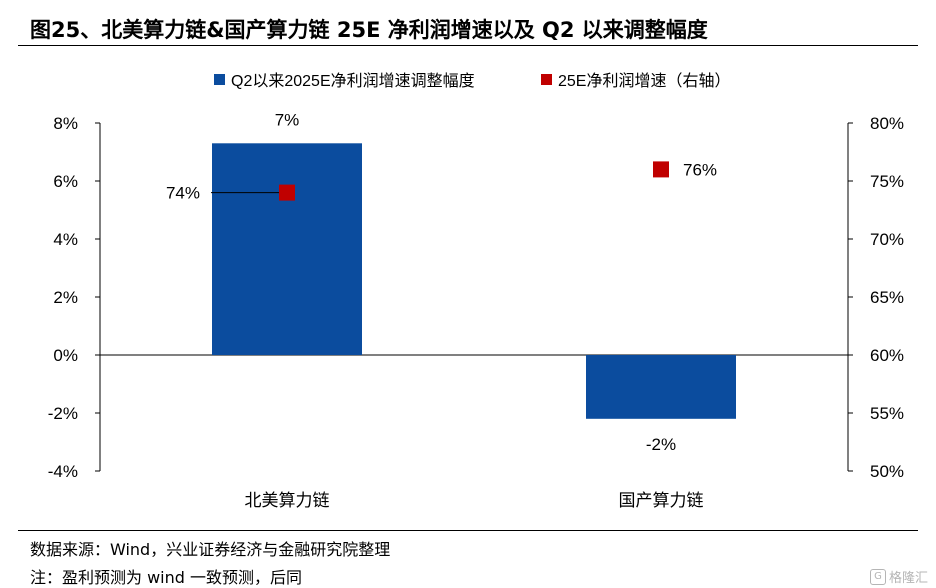 This screenshot has height=588, width=936. Describe the element at coordinates (661, 500) in the screenshot. I see `category-label: 国产算力链` at that location.